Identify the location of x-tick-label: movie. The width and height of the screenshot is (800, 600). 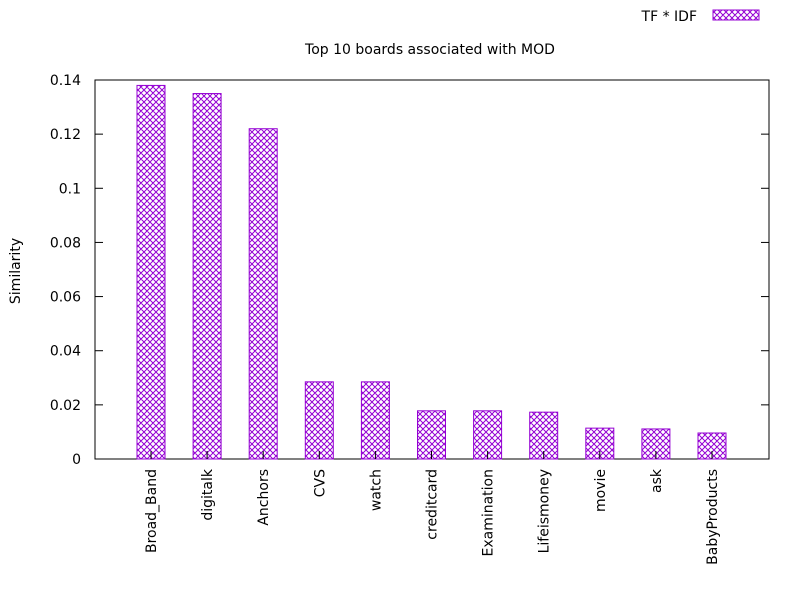
(601, 490).